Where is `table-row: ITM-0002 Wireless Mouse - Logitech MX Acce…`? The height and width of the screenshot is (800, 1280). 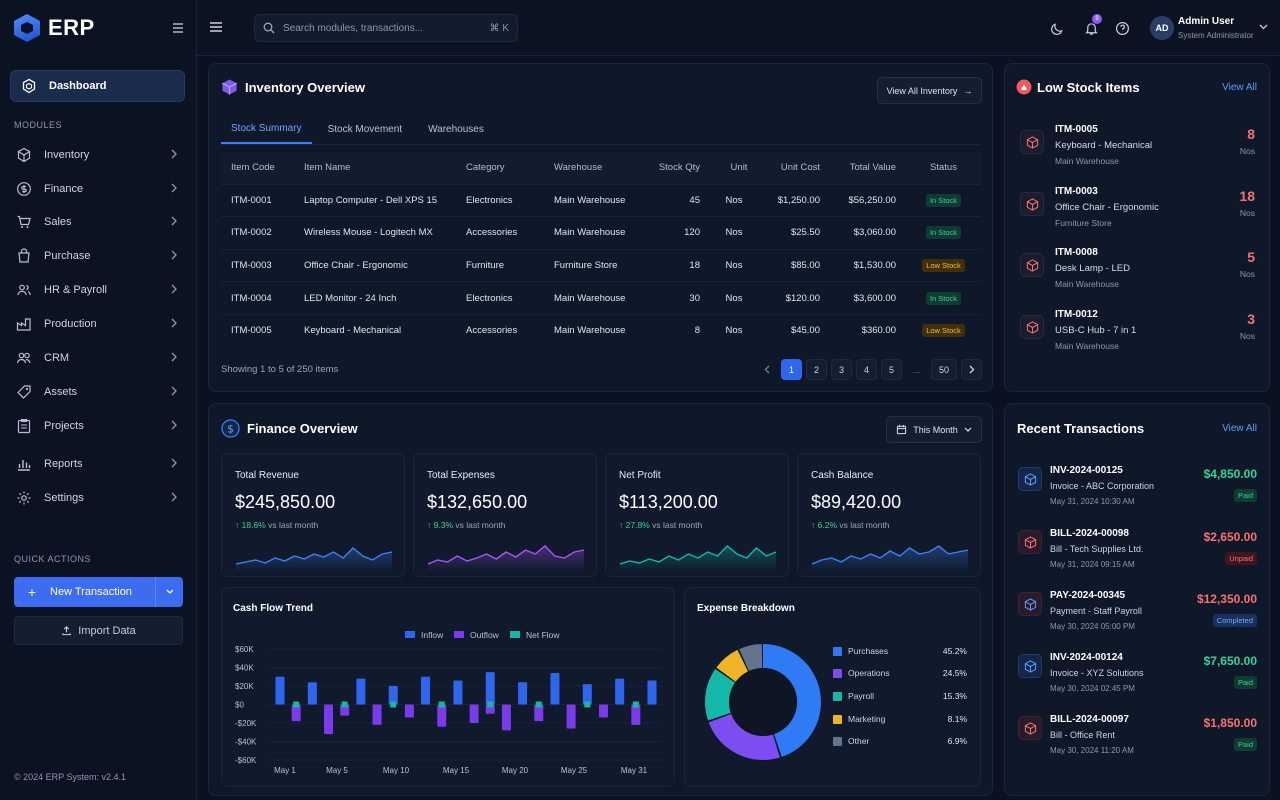
table-row: ITM-0002 Wireless Mouse - Logitech MX Acce… is located at coordinates (601, 233).